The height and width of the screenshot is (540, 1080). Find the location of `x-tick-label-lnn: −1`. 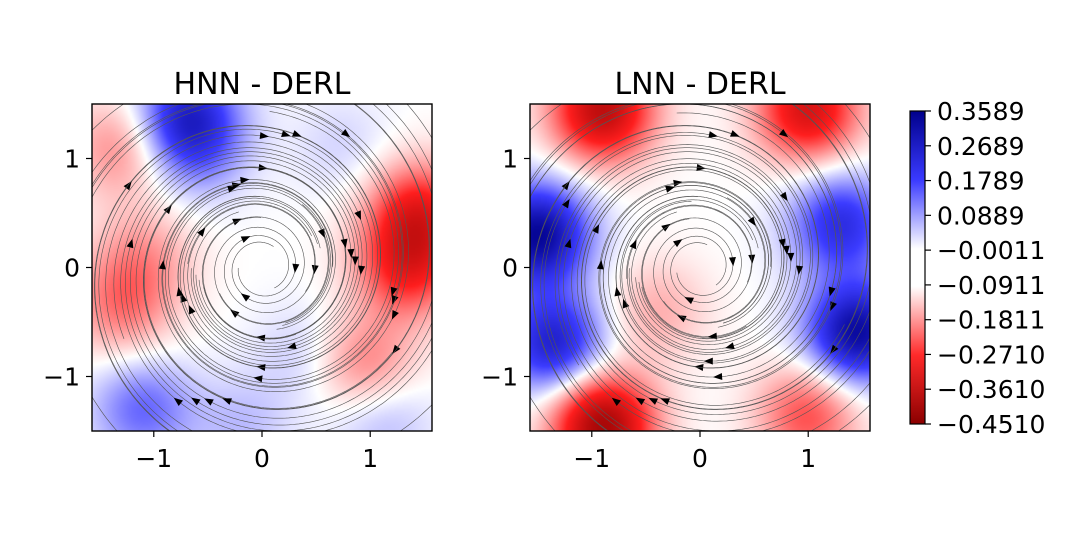

x-tick-label-lnn: −1 is located at coordinates (591, 458).